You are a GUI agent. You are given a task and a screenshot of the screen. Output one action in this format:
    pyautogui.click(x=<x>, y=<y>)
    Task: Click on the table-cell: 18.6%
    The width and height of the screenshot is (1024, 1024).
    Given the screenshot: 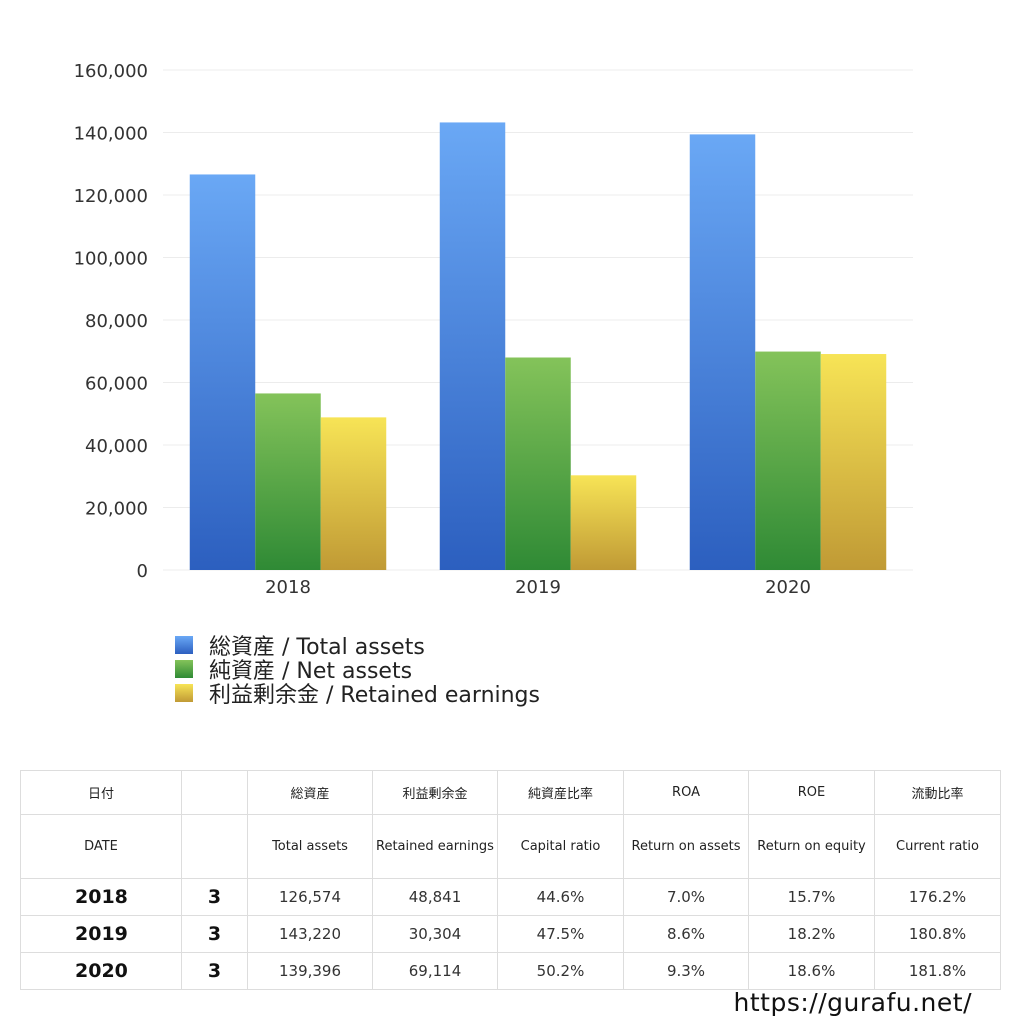 What is the action you would take?
    pyautogui.click(x=811, y=971)
    